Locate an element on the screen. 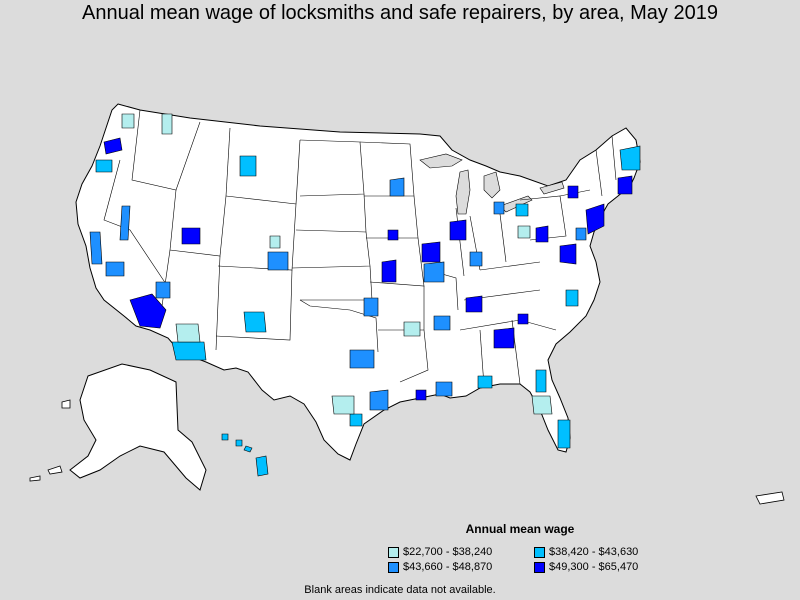  region-seattle is located at coordinates (113, 146).